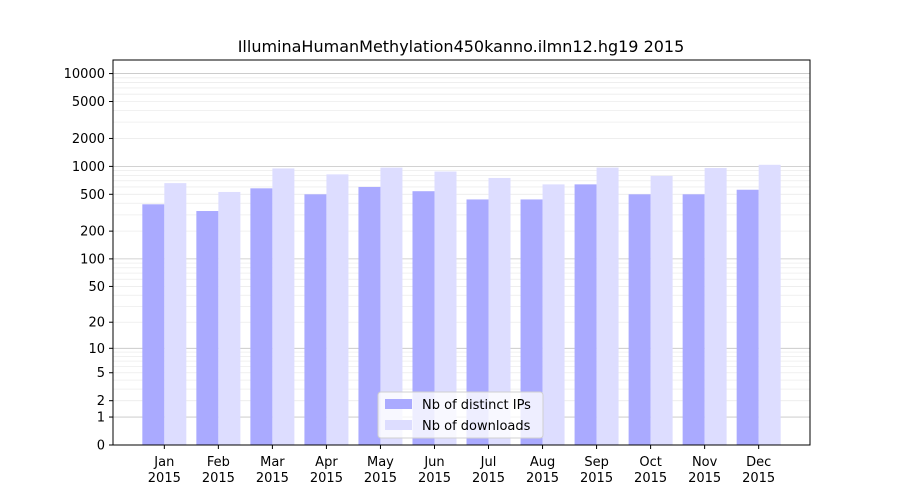 The width and height of the screenshot is (900, 500). I want to click on x-tick-label-month: Feb, so click(218, 462).